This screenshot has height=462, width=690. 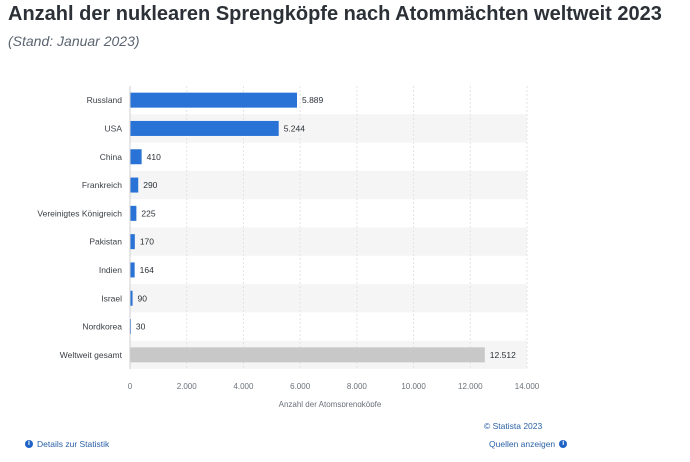 I want to click on copyright-text: © Statista 2023, so click(x=513, y=426).